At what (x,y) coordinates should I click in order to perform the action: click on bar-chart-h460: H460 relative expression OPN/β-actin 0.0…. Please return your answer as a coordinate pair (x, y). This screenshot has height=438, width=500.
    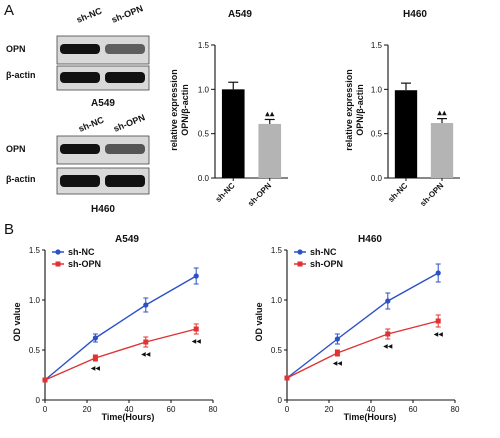
    Looking at the image, I should click on (402, 108).